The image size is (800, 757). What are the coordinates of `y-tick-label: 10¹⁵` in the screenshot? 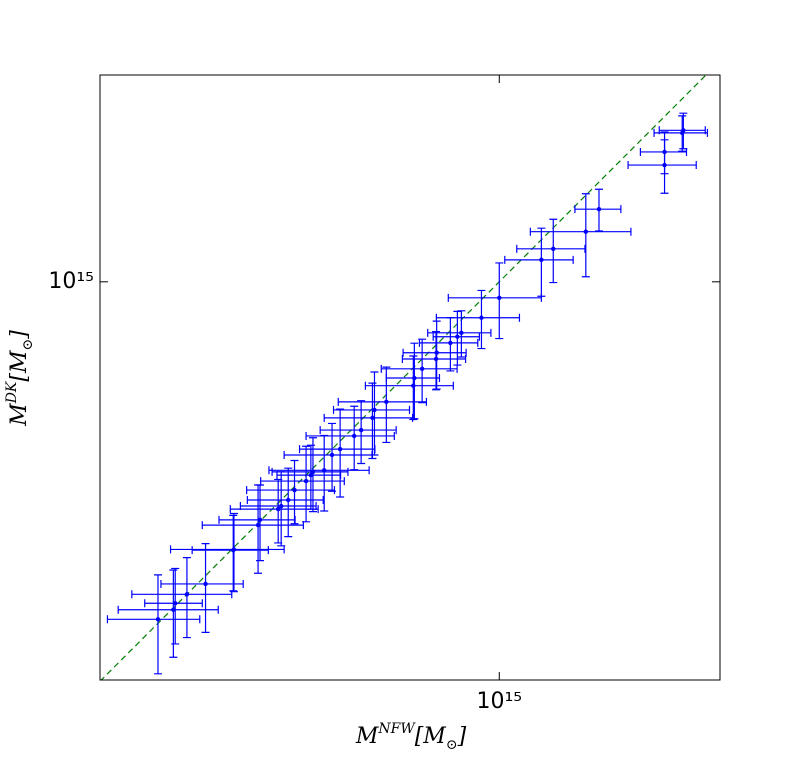 It's located at (71, 281).